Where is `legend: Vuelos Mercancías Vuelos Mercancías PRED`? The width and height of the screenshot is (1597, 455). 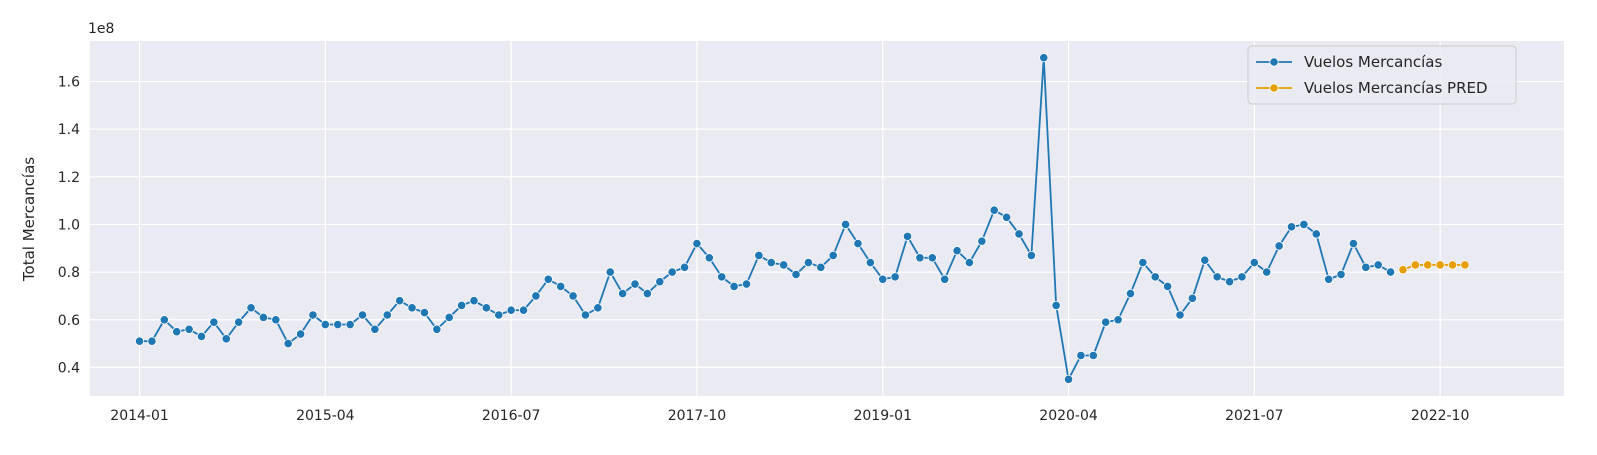 legend: Vuelos Mercancías Vuelos Mercancías PRED is located at coordinates (1382, 75).